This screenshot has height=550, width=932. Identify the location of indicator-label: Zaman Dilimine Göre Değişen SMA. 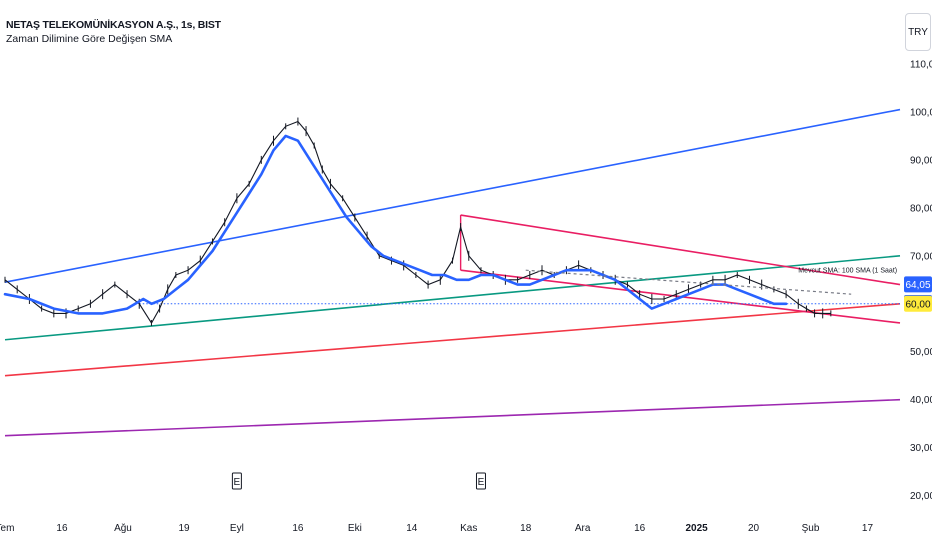
(89, 39).